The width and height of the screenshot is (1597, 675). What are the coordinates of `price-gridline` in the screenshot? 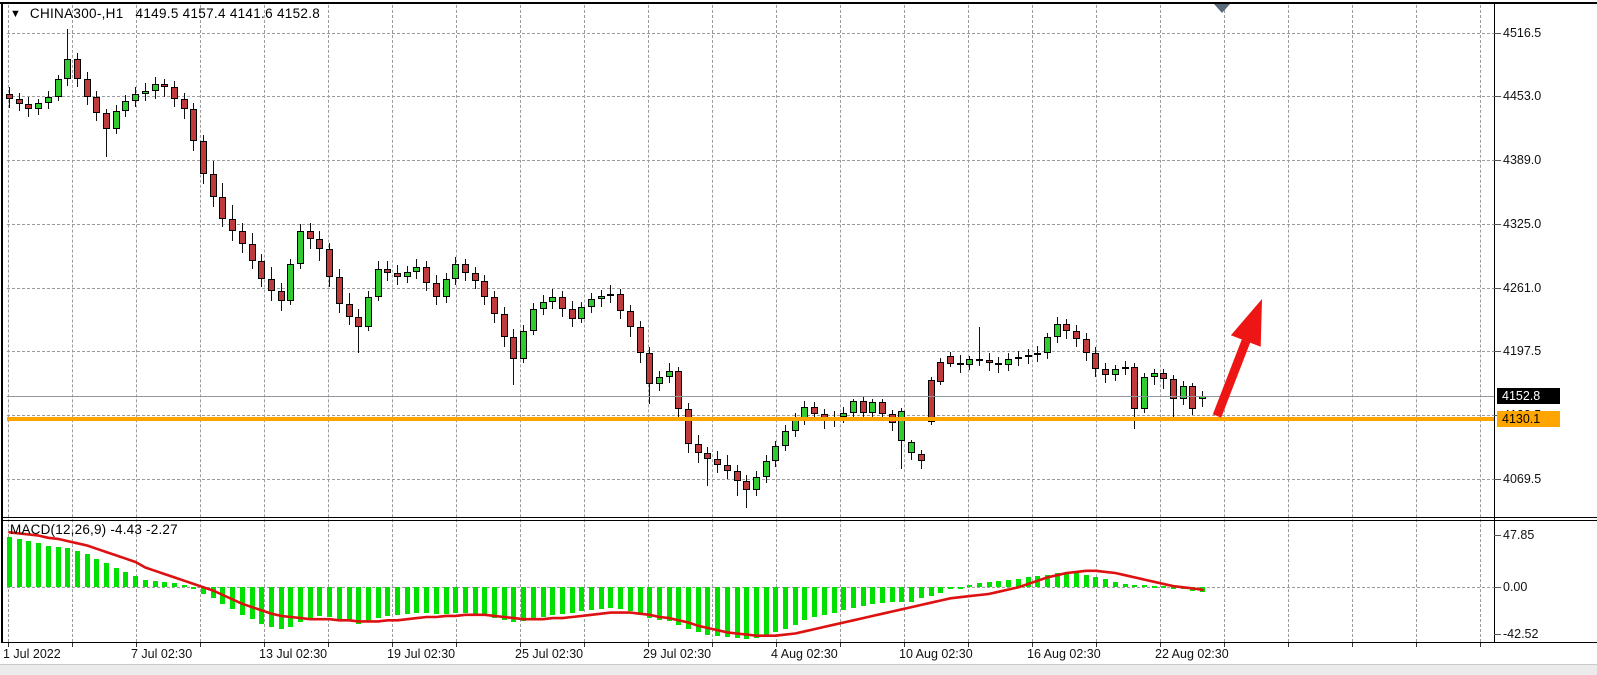 It's located at (751, 351).